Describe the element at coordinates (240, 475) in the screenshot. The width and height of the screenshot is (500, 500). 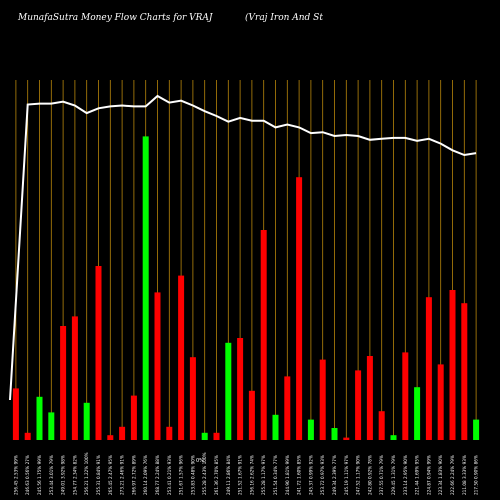
I see `x-tick-label: 251.52 1.67% 91%` at that location.